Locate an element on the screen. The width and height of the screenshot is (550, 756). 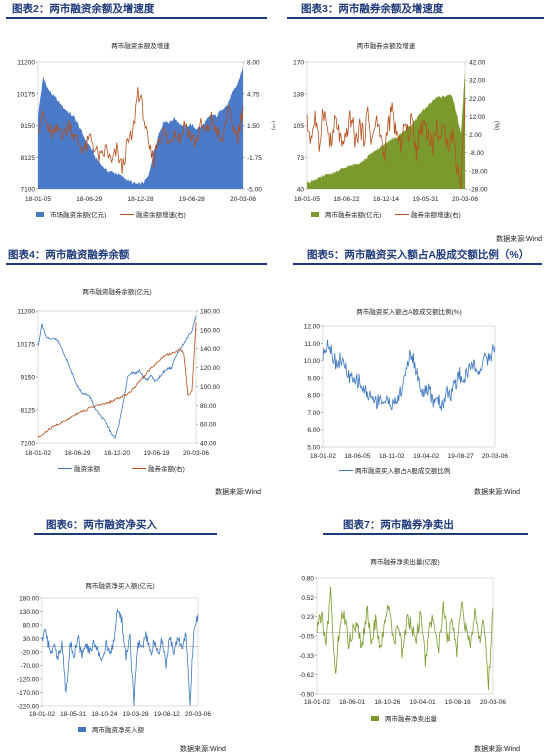
y-tick-label: 180.00 is located at coordinates (29, 599).